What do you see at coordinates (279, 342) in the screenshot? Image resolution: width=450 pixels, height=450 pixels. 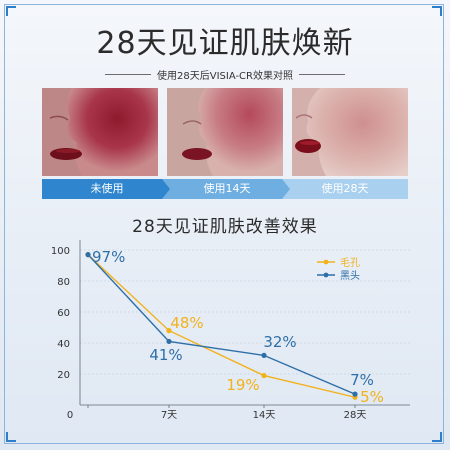 I see `data-label: 32%` at bounding box center [279, 342].